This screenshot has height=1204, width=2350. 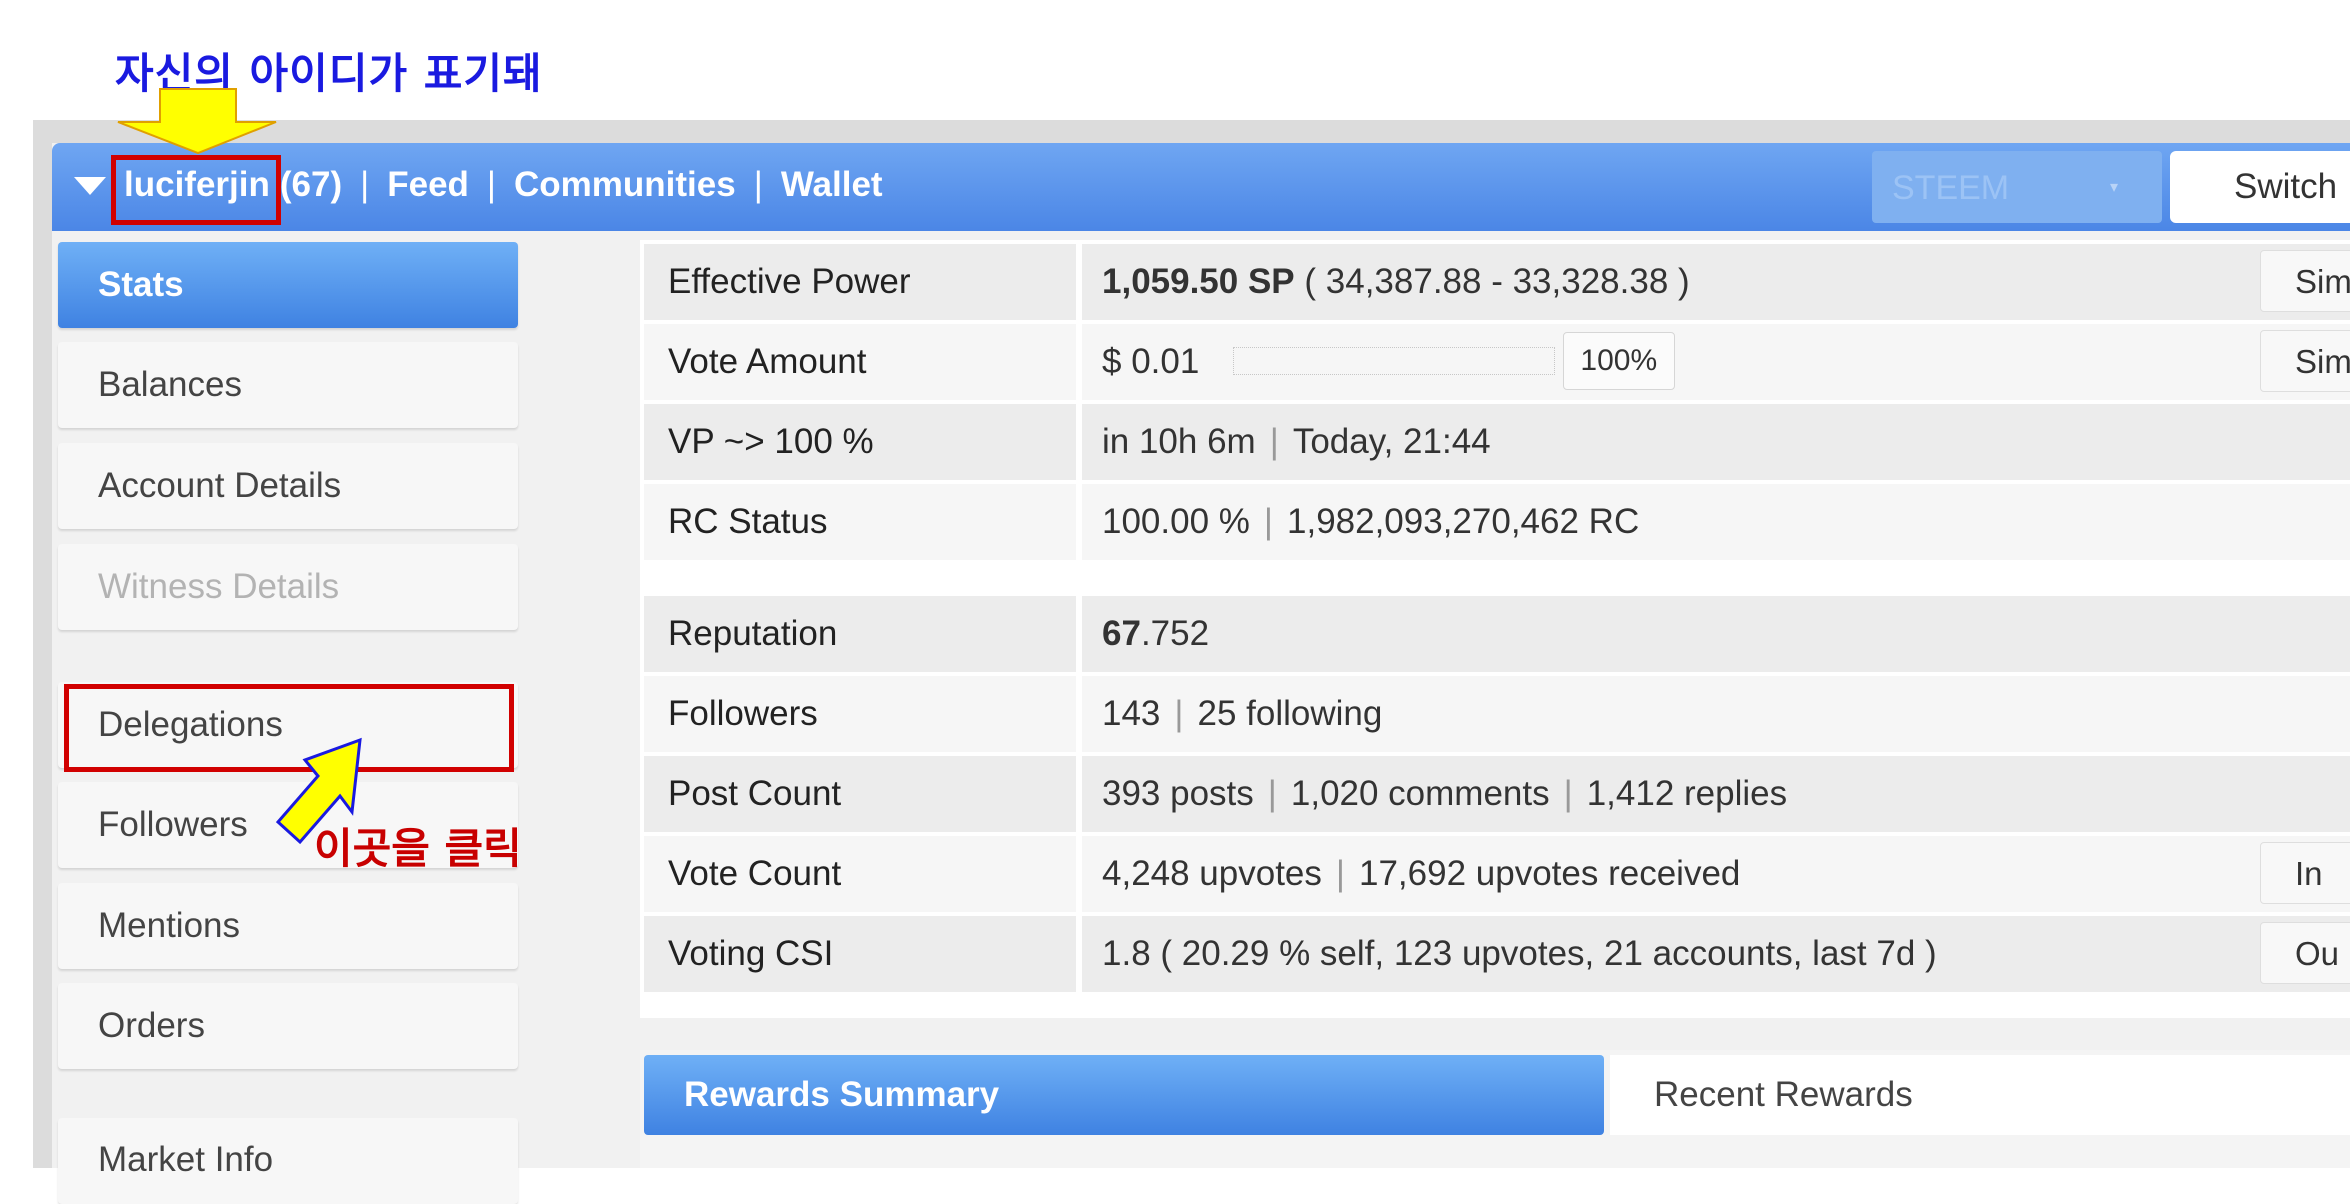 I want to click on annotation-click-note: 이곳을 클릭, so click(x=418, y=848).